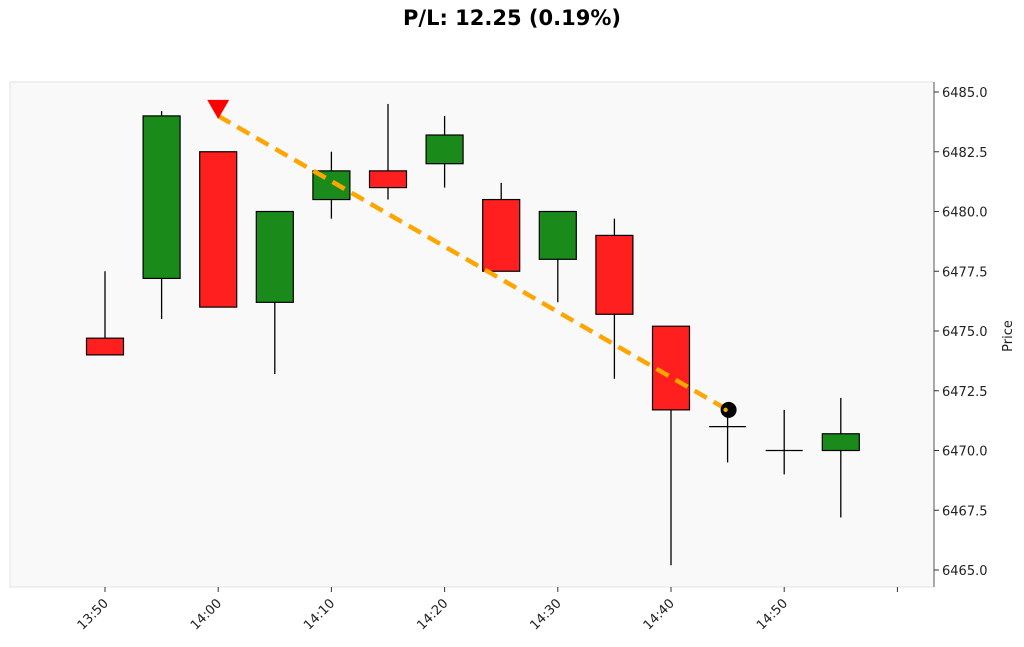 This screenshot has height=647, width=1024. I want to click on x-tick-label: 14:00, so click(206, 614).